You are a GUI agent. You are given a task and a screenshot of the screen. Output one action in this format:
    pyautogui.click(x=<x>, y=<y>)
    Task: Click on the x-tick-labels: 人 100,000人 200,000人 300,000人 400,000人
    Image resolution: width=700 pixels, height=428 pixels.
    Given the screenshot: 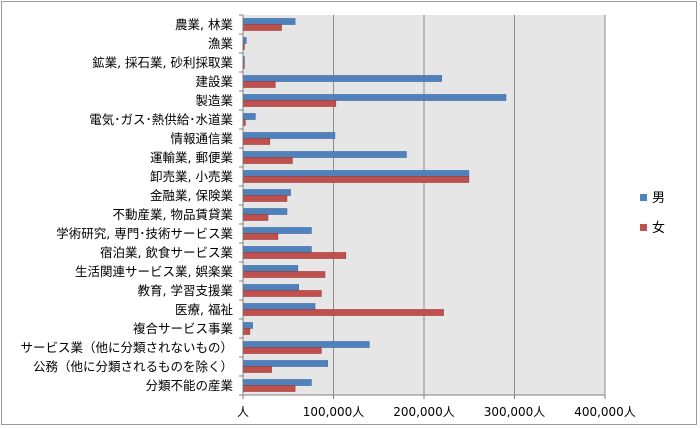 What is the action you would take?
    pyautogui.click(x=436, y=412)
    